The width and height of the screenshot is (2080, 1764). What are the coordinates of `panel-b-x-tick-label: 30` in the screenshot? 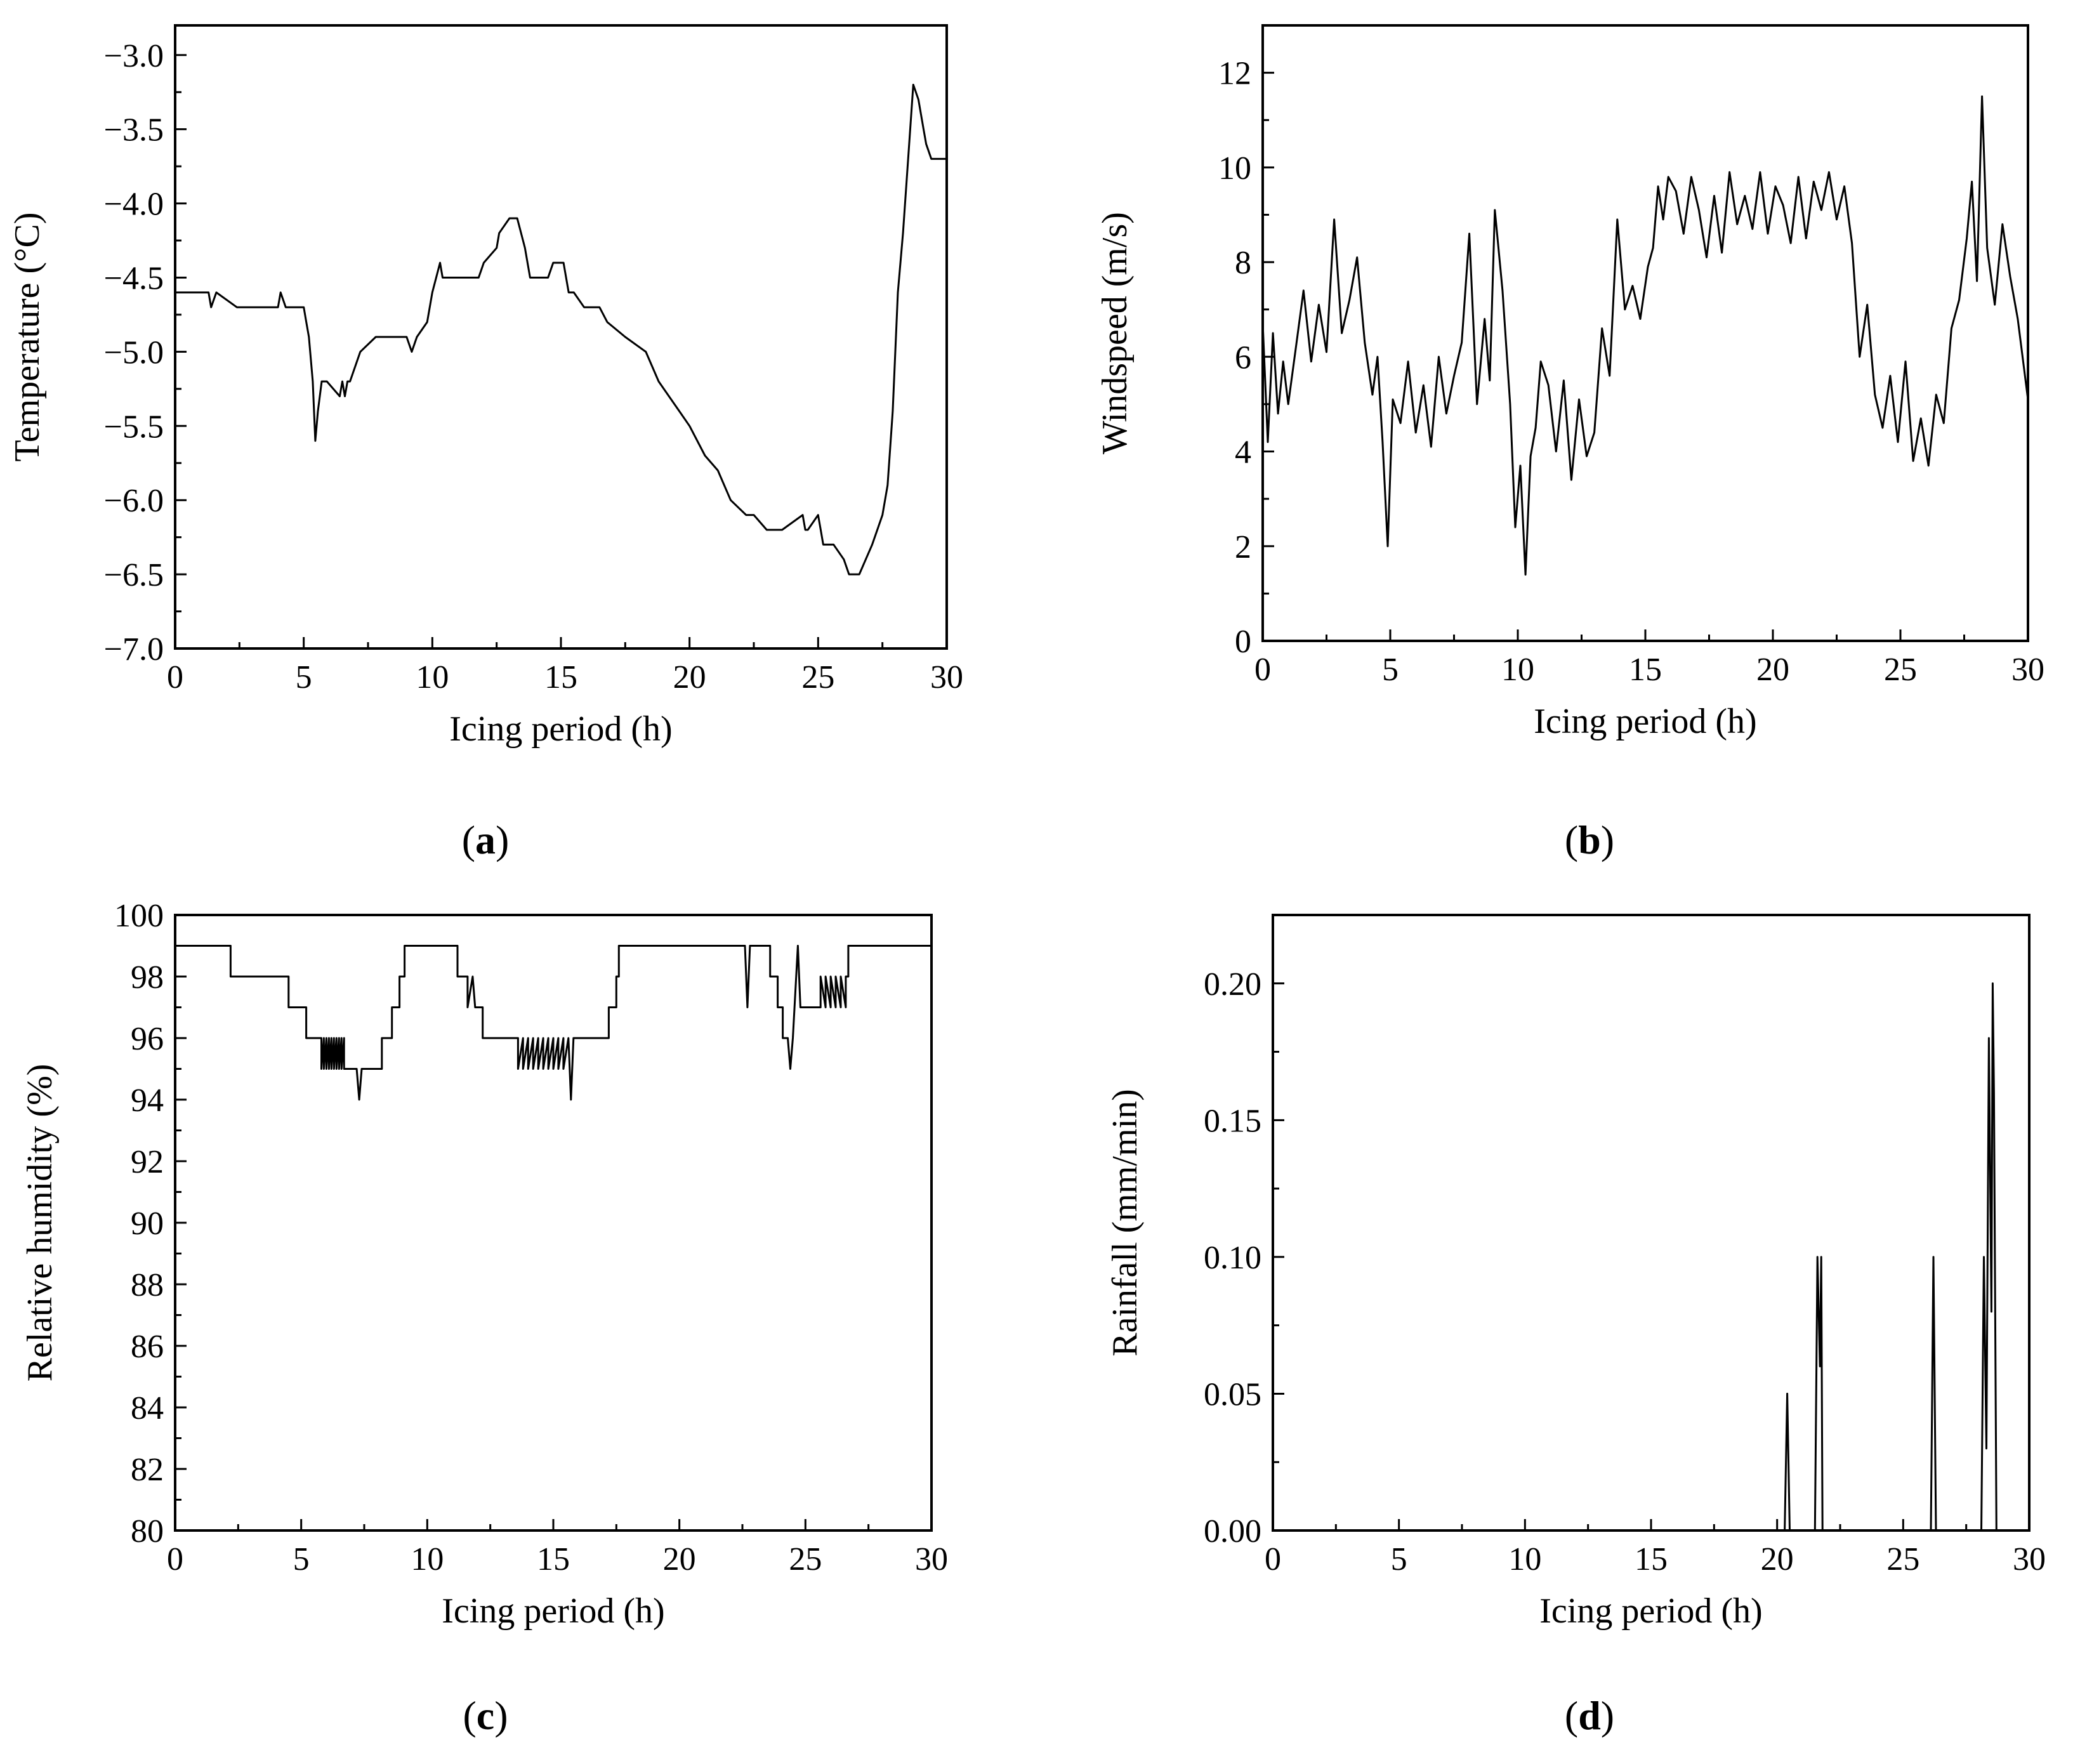 It's located at (2027, 670).